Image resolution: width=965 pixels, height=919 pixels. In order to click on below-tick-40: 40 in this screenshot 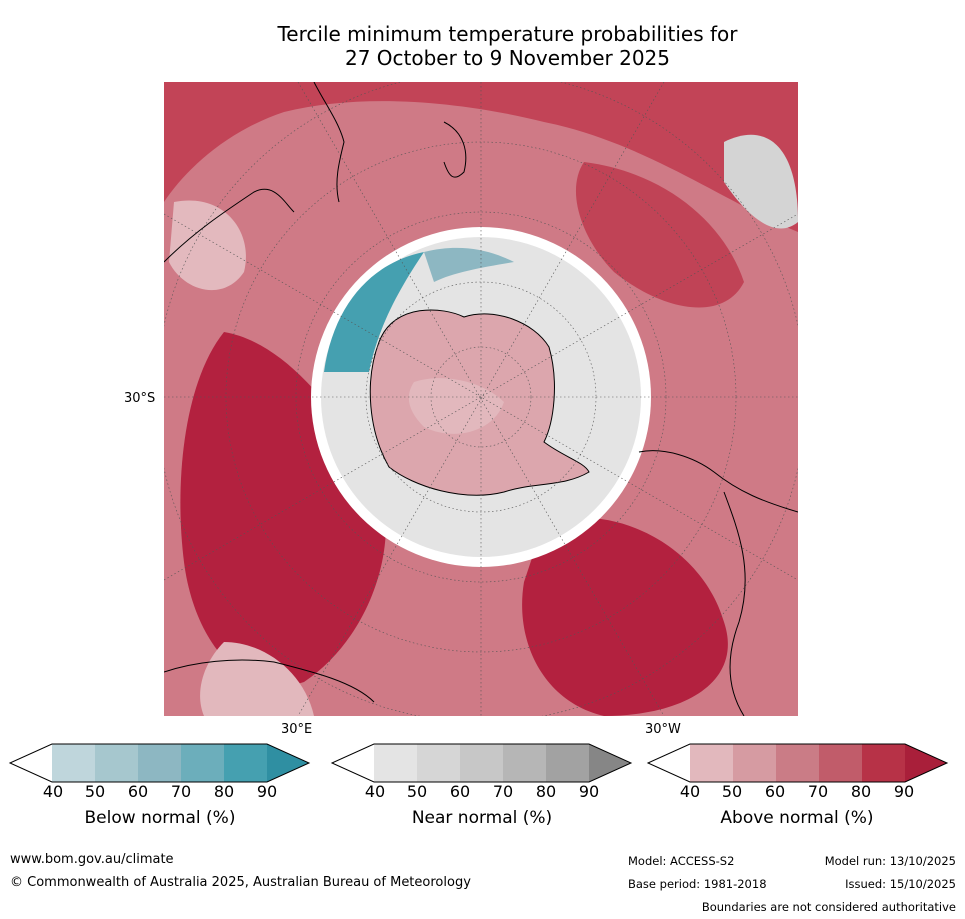, I will do `click(53, 791)`.